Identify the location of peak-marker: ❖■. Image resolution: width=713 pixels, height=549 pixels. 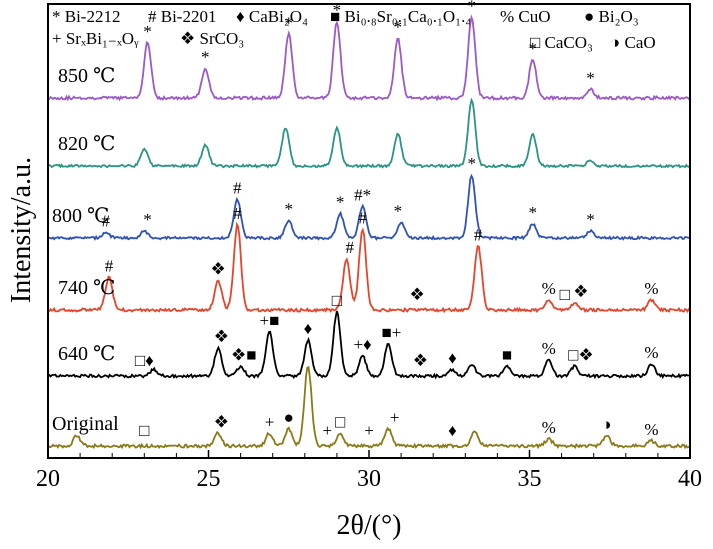
(244, 354).